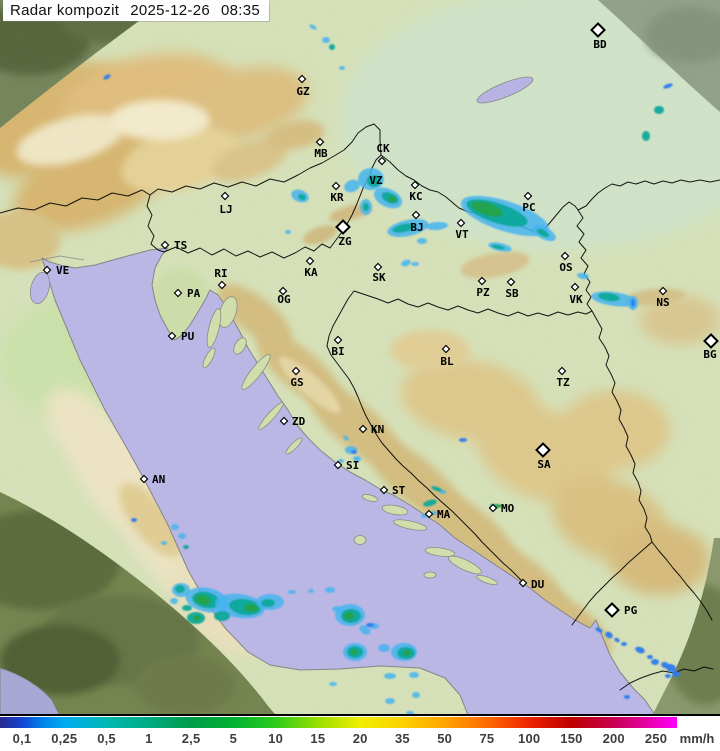  Describe the element at coordinates (576, 299) in the screenshot. I see `city-label: VK` at that location.